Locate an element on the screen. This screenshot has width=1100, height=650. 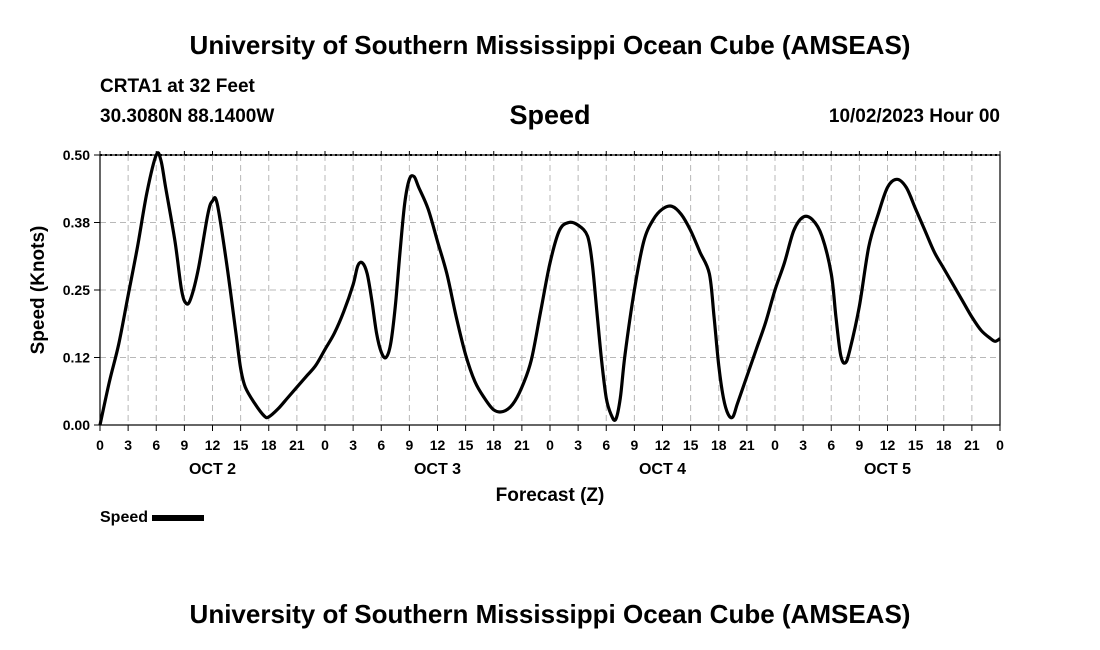
legend: Speed is located at coordinates (152, 518).